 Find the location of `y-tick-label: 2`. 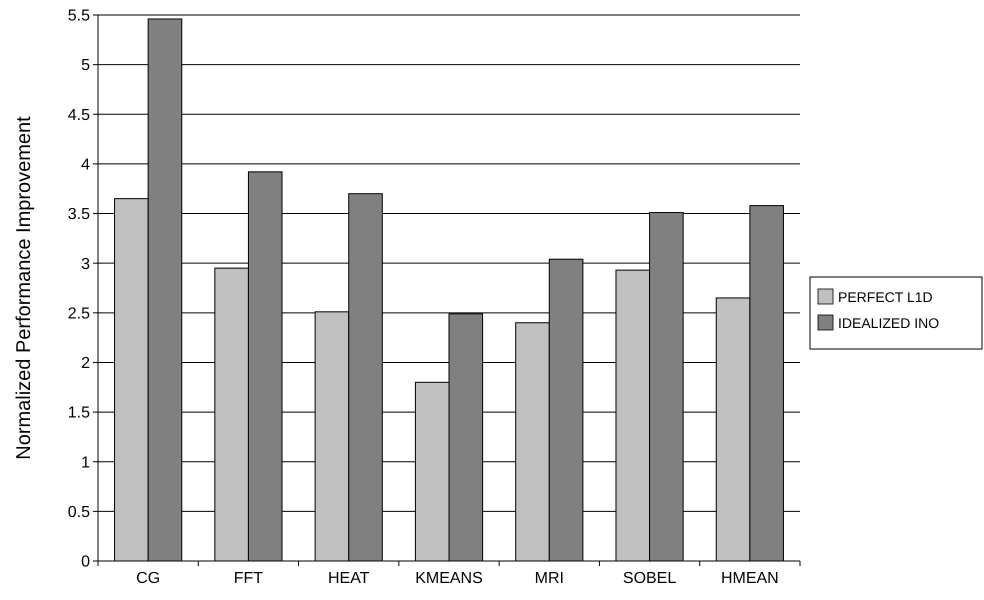

y-tick-label: 2 is located at coordinates (85, 363).